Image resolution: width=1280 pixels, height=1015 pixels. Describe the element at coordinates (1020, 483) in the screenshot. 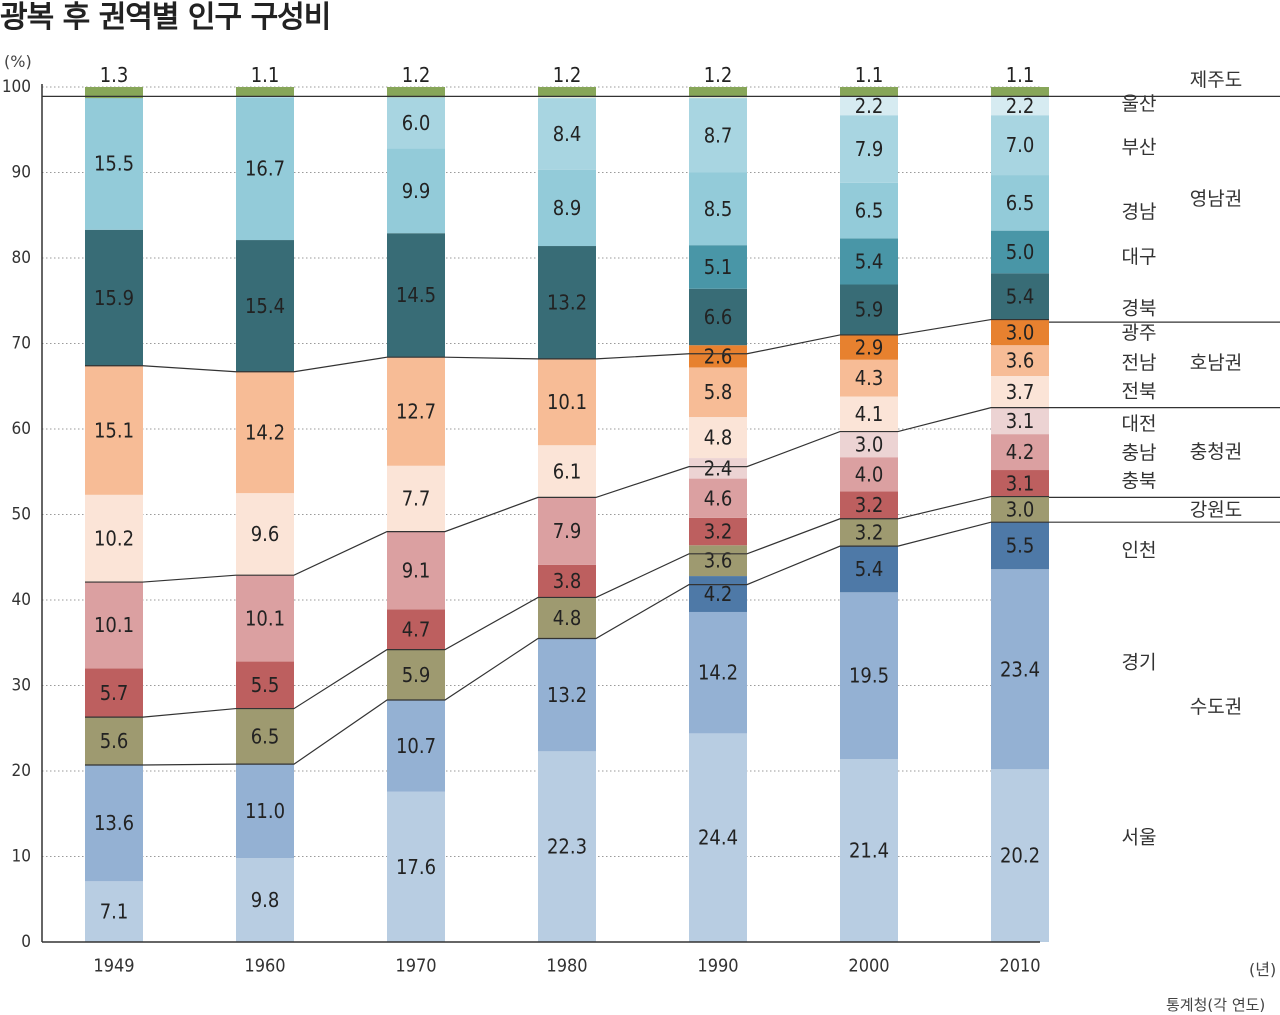

I see `bar-chungbuk-2010` at that location.